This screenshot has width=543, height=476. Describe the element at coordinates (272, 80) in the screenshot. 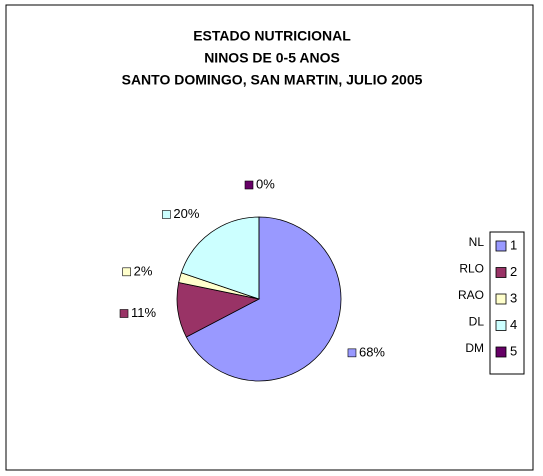

I see `chart-title: SANTO DOMINGO, SAN MARTIN, JULIO 2005` at that location.